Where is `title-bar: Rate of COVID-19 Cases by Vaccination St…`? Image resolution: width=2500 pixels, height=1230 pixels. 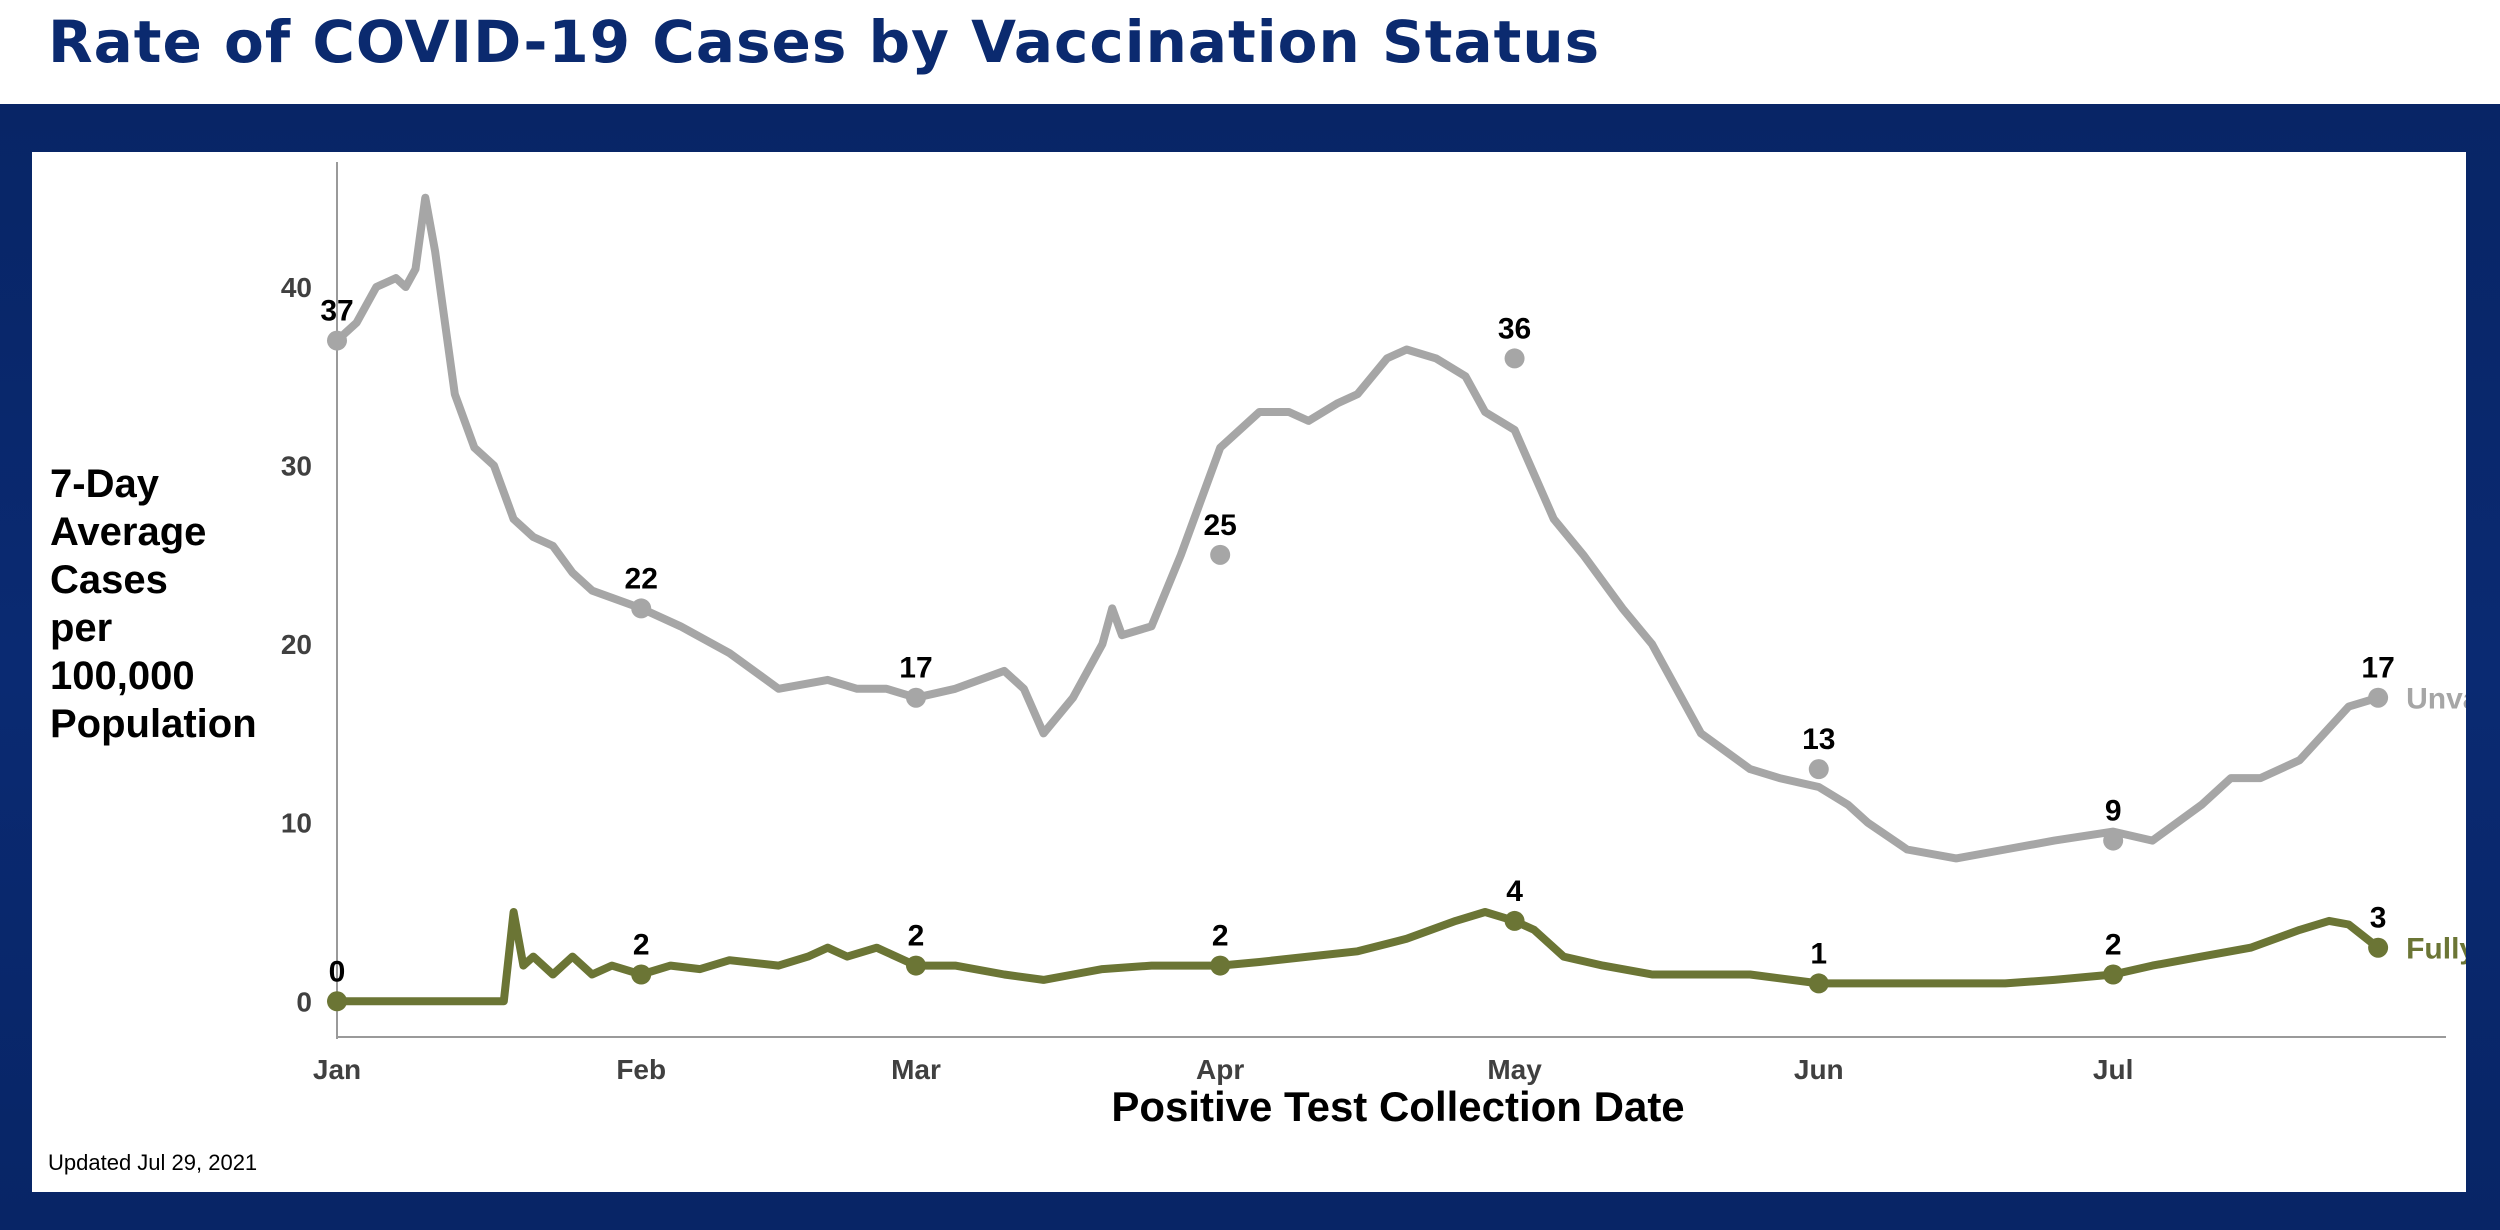
title-bar: Rate of COVID-19 Cases by Vaccination St… is located at coordinates (1250, 52).